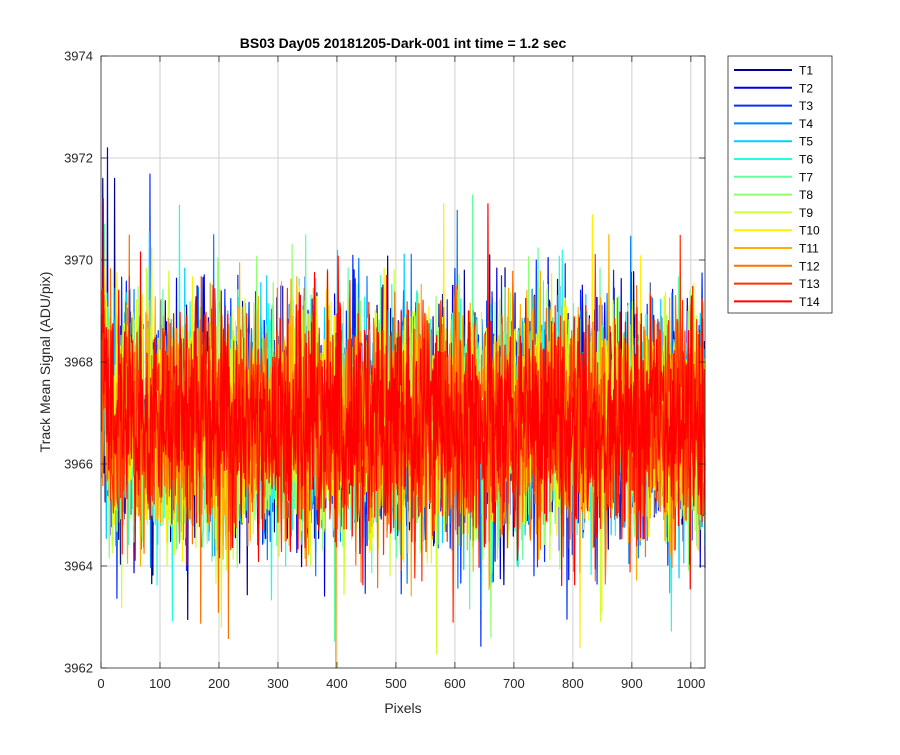  I want to click on x-tick-label: 500, so click(396, 683).